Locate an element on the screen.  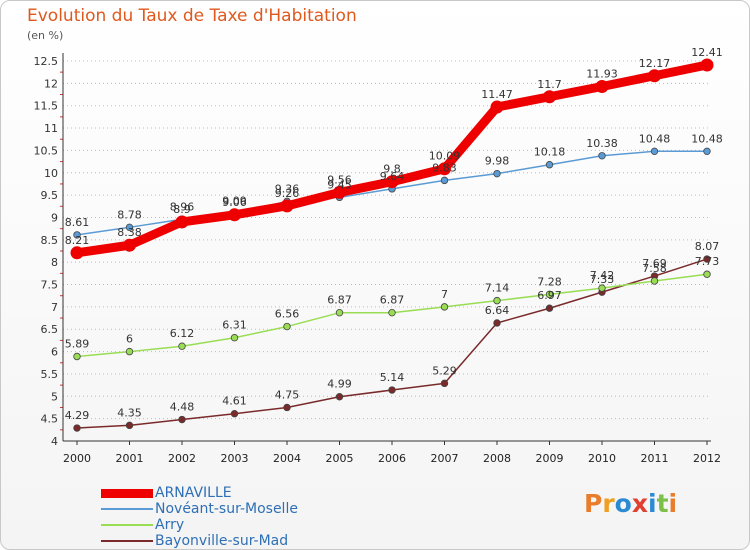
legend-label: ARNAVILLE is located at coordinates (193, 493).